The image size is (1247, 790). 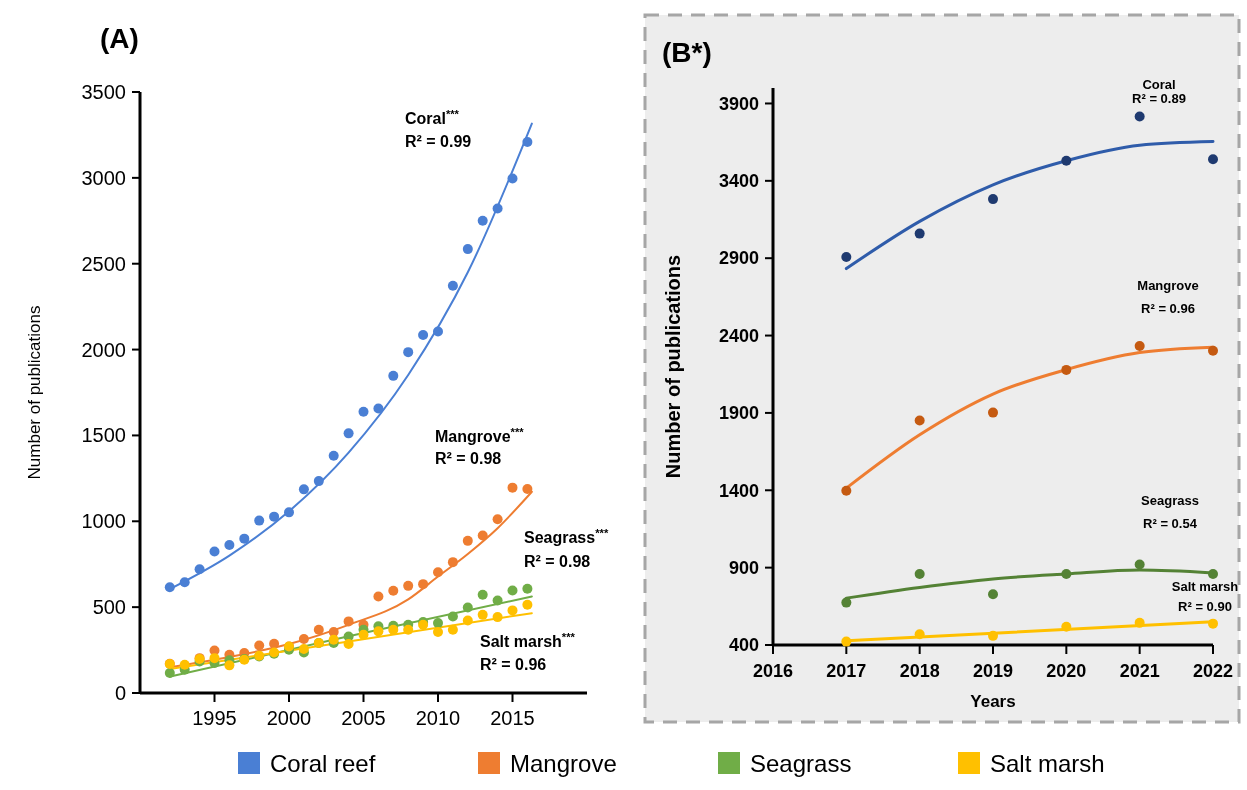 I want to click on annotation: R² = 0.99, so click(x=438, y=141).